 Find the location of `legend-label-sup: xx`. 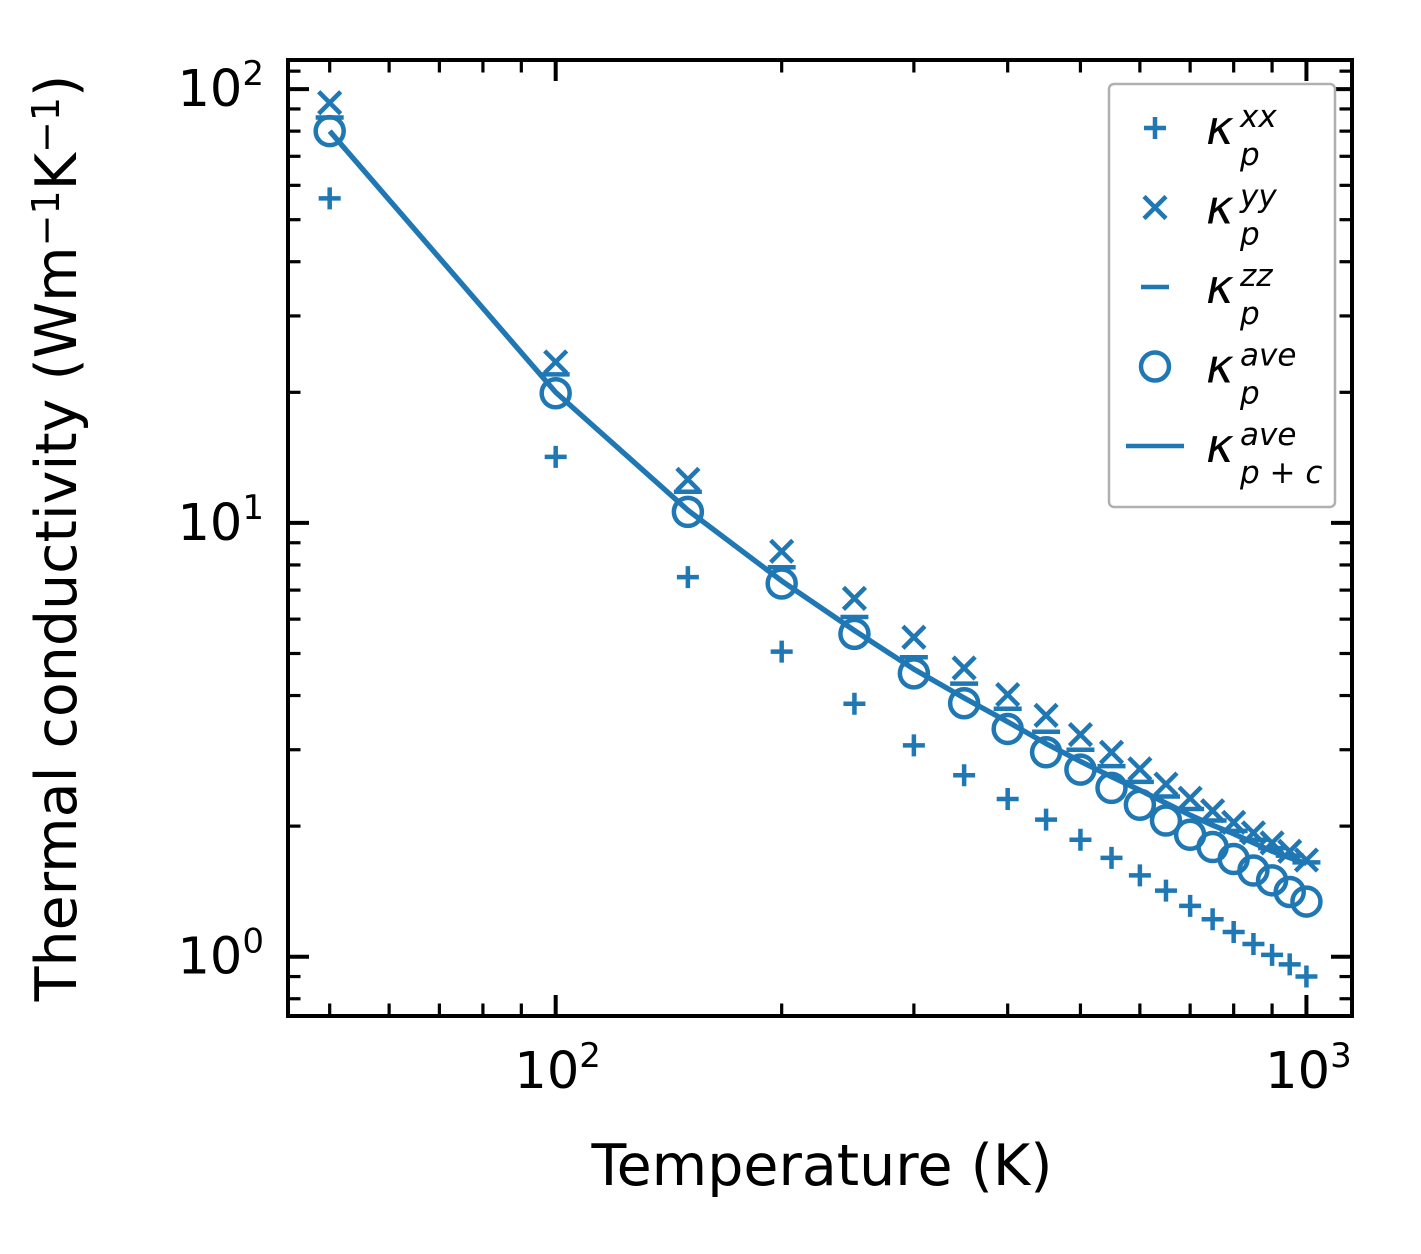

legend-label-sup: xx is located at coordinates (1258, 117).